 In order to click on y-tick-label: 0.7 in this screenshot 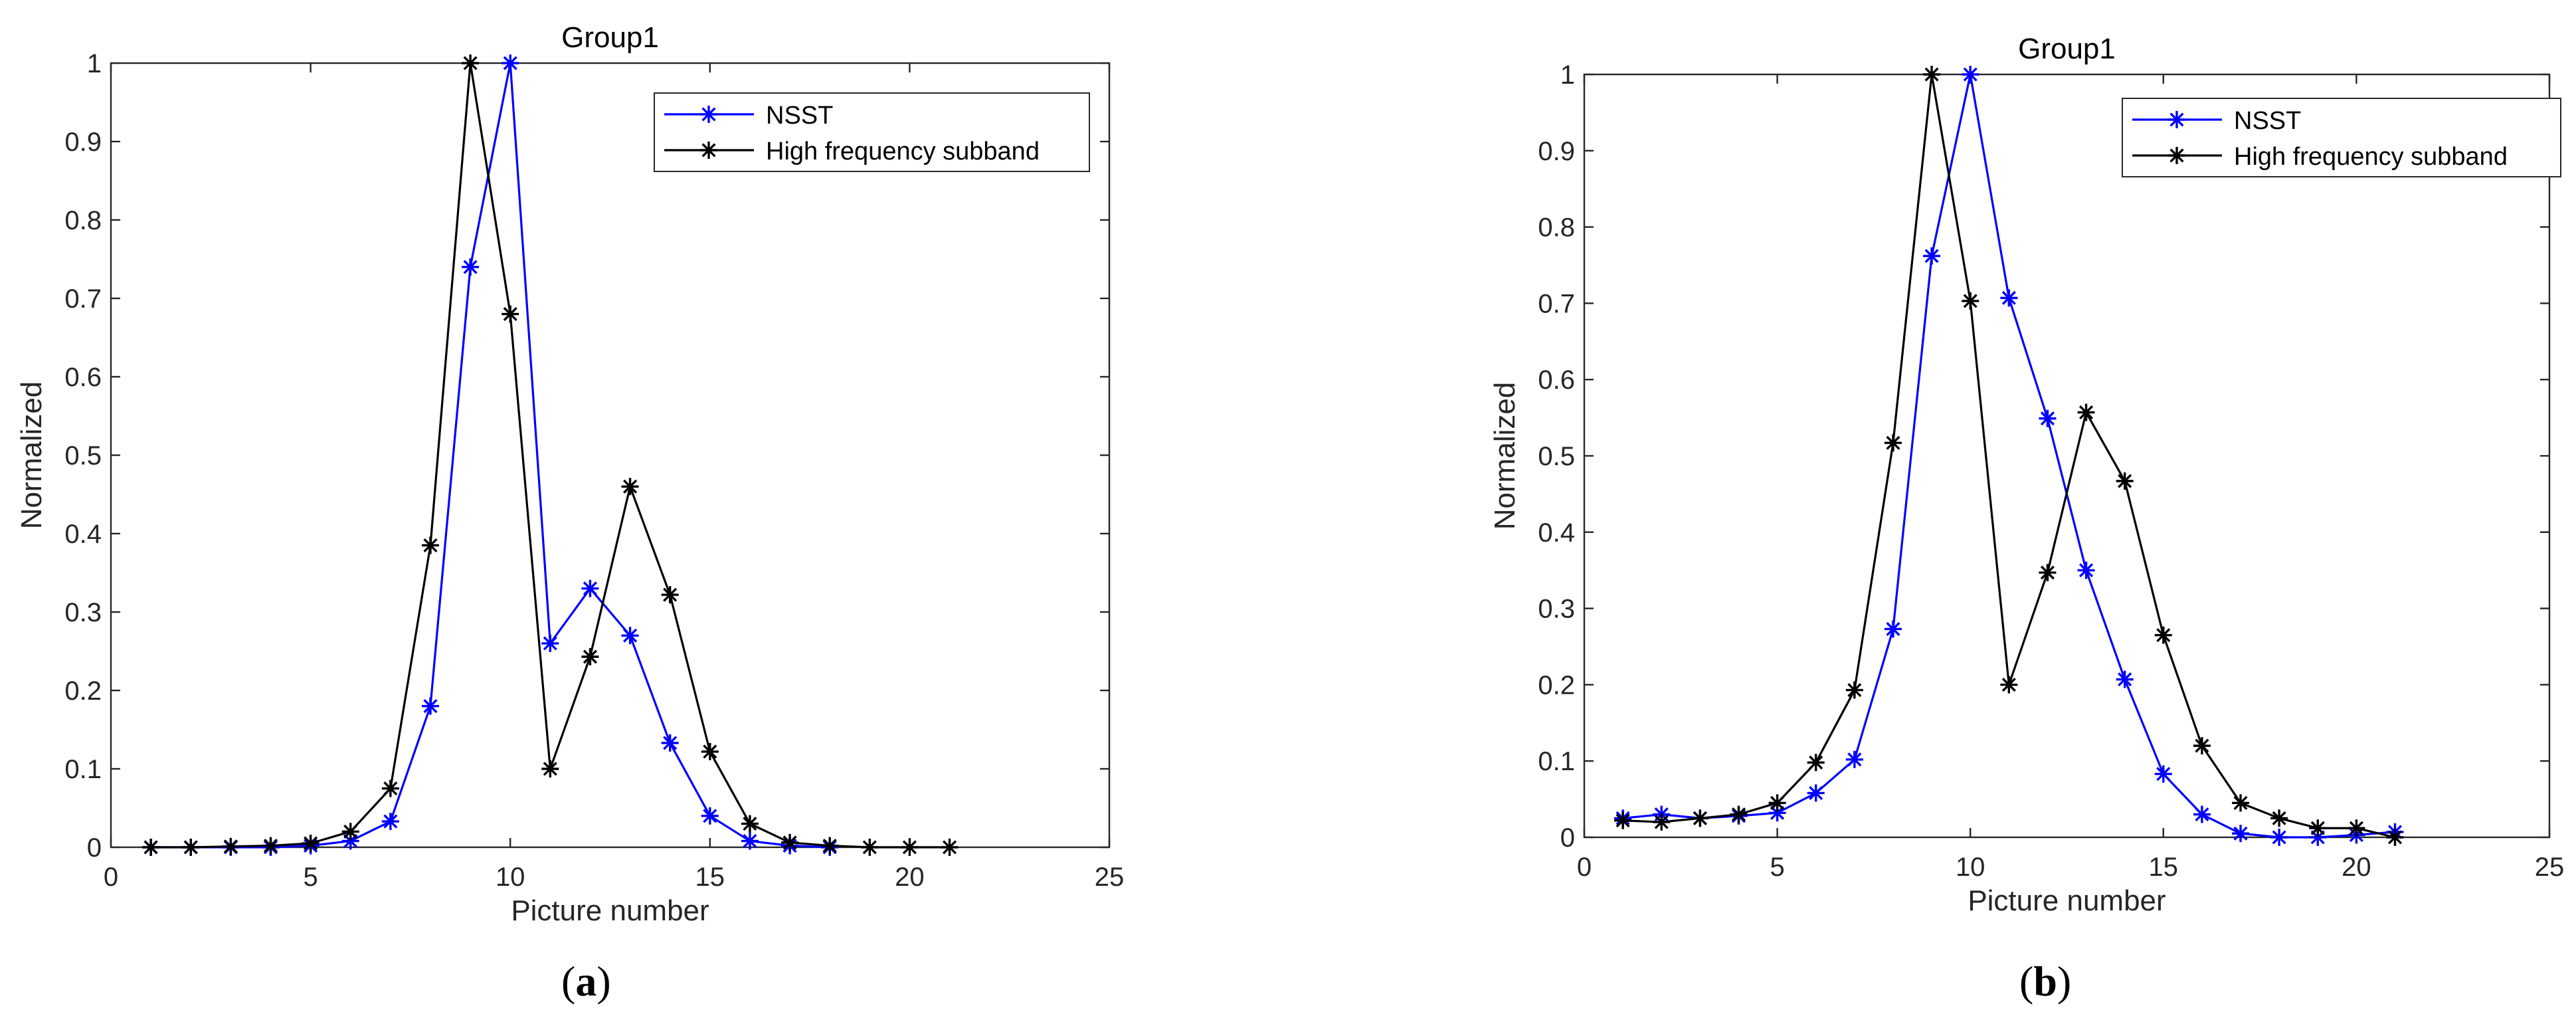, I will do `click(1556, 303)`.